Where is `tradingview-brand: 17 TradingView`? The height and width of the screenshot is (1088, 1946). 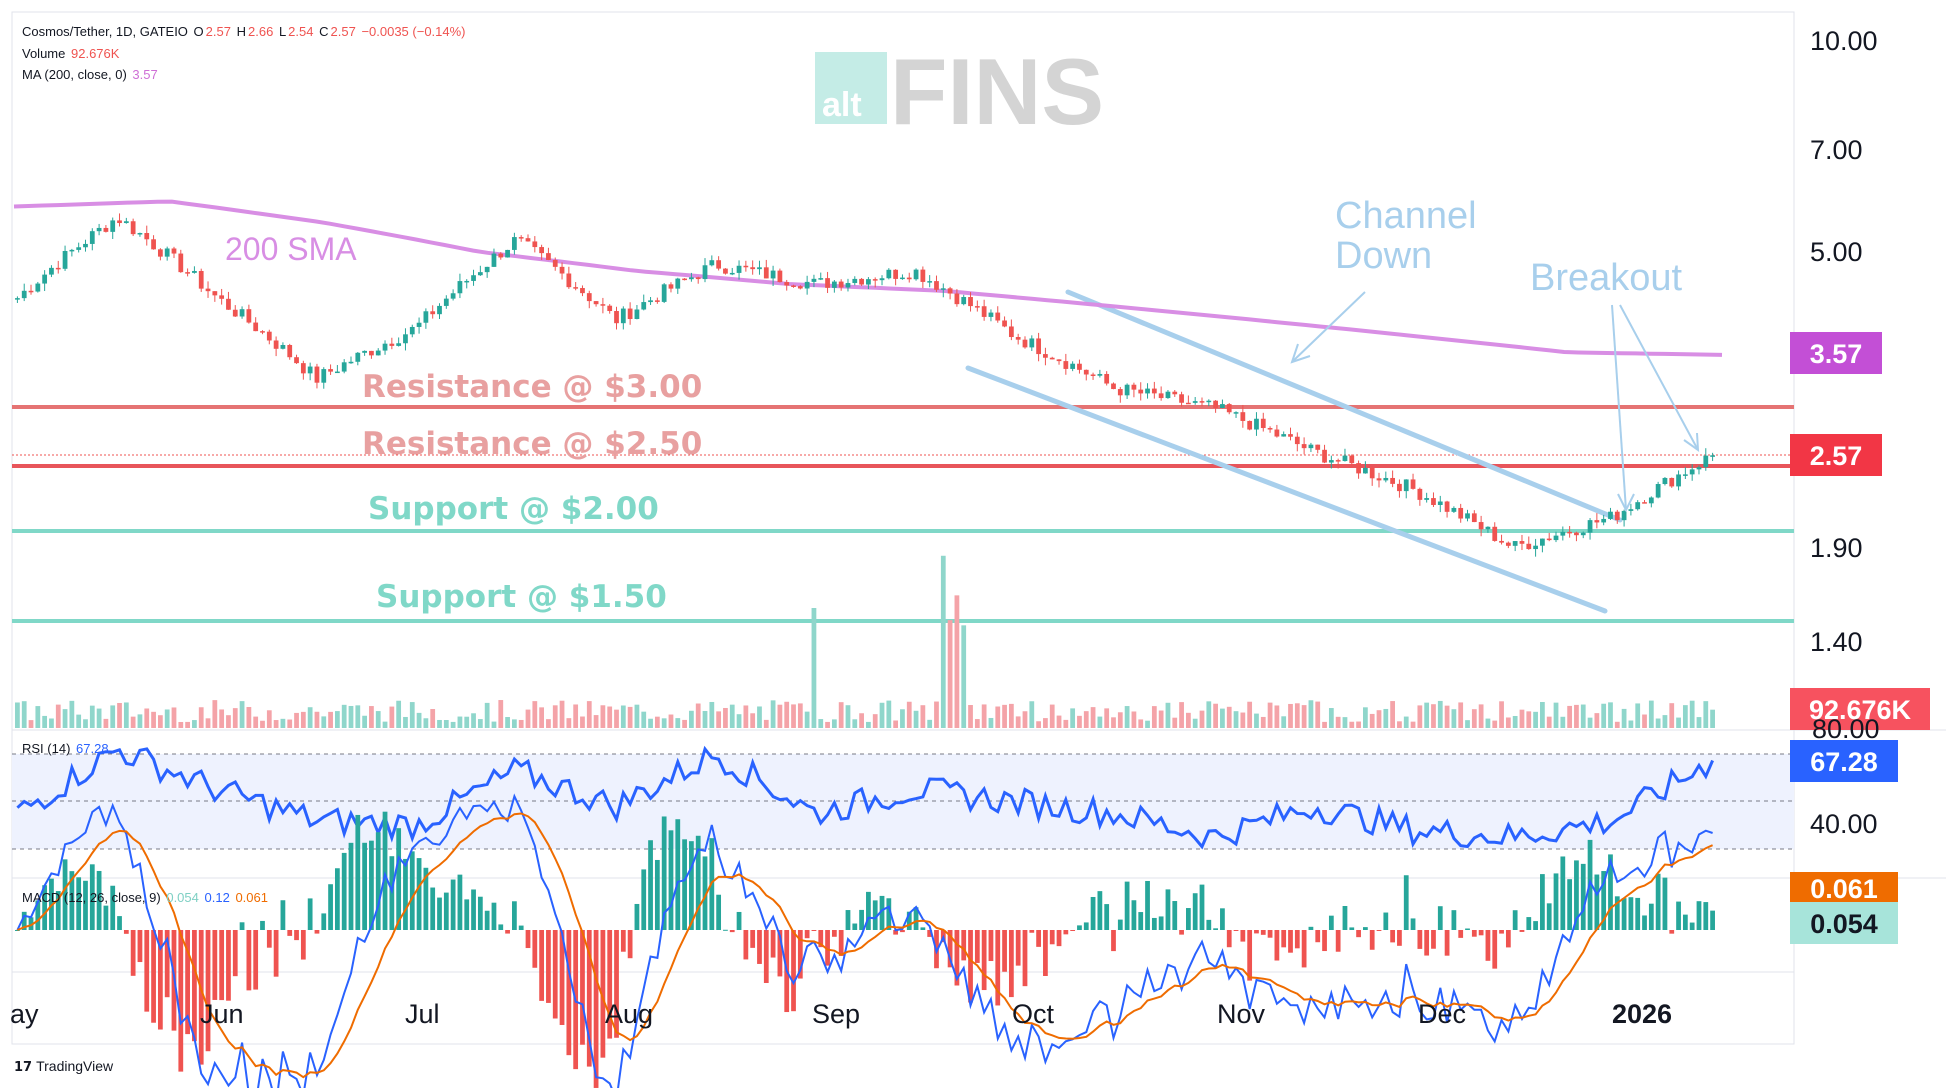 tradingview-brand: 17 TradingView is located at coordinates (63, 1066).